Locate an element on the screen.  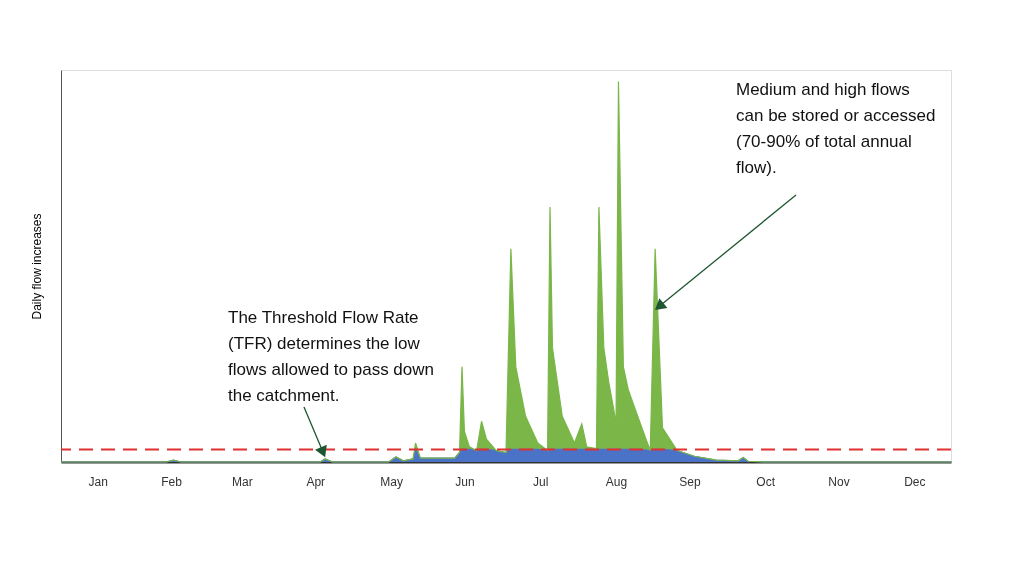
x-tick-label: May is located at coordinates (391, 481).